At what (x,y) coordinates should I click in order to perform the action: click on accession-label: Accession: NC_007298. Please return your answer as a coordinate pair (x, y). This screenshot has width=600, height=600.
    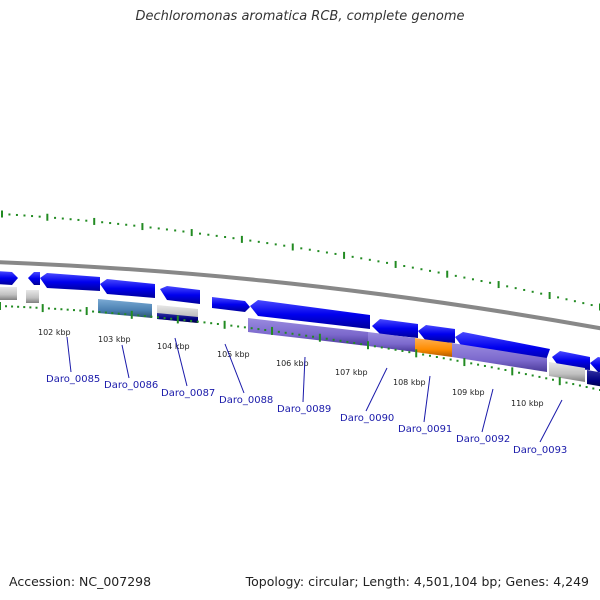
    Looking at the image, I should click on (80, 581).